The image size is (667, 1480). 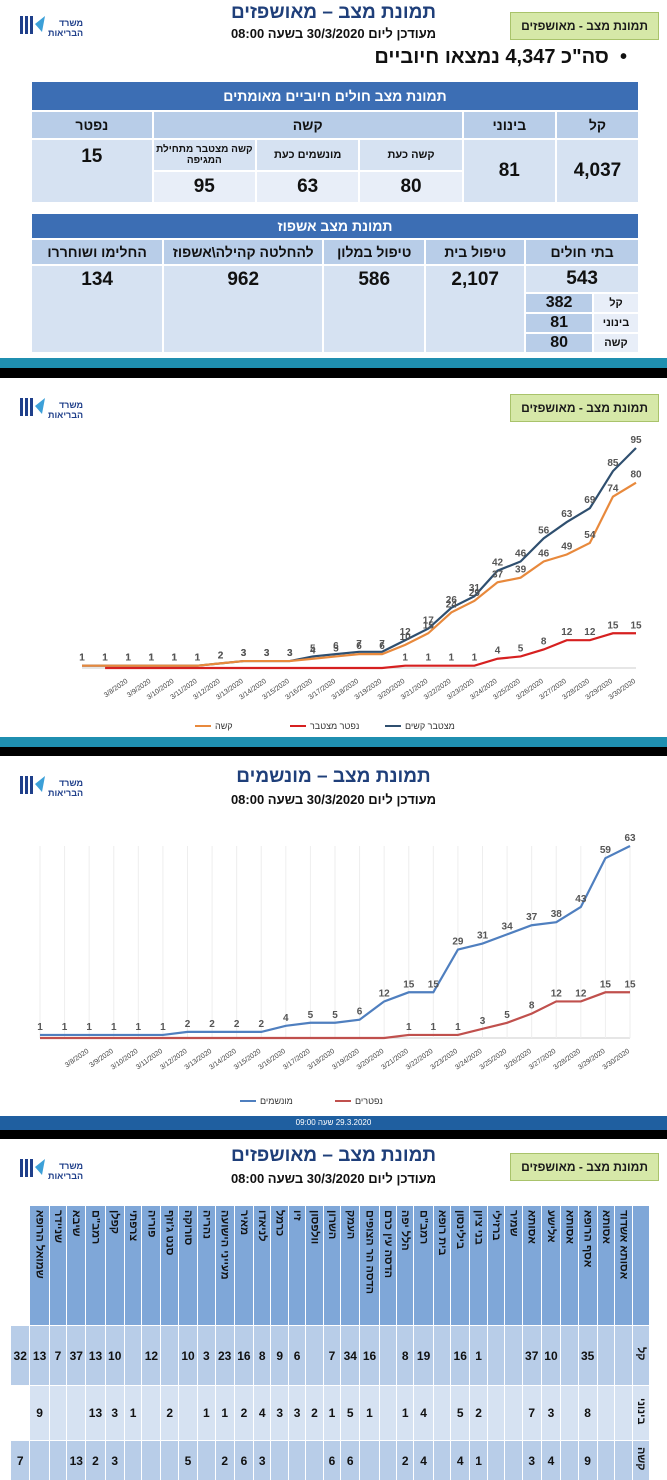 What do you see at coordinates (332, 1265) in the screenshot?
I see `hospital-name: השרון` at bounding box center [332, 1265].